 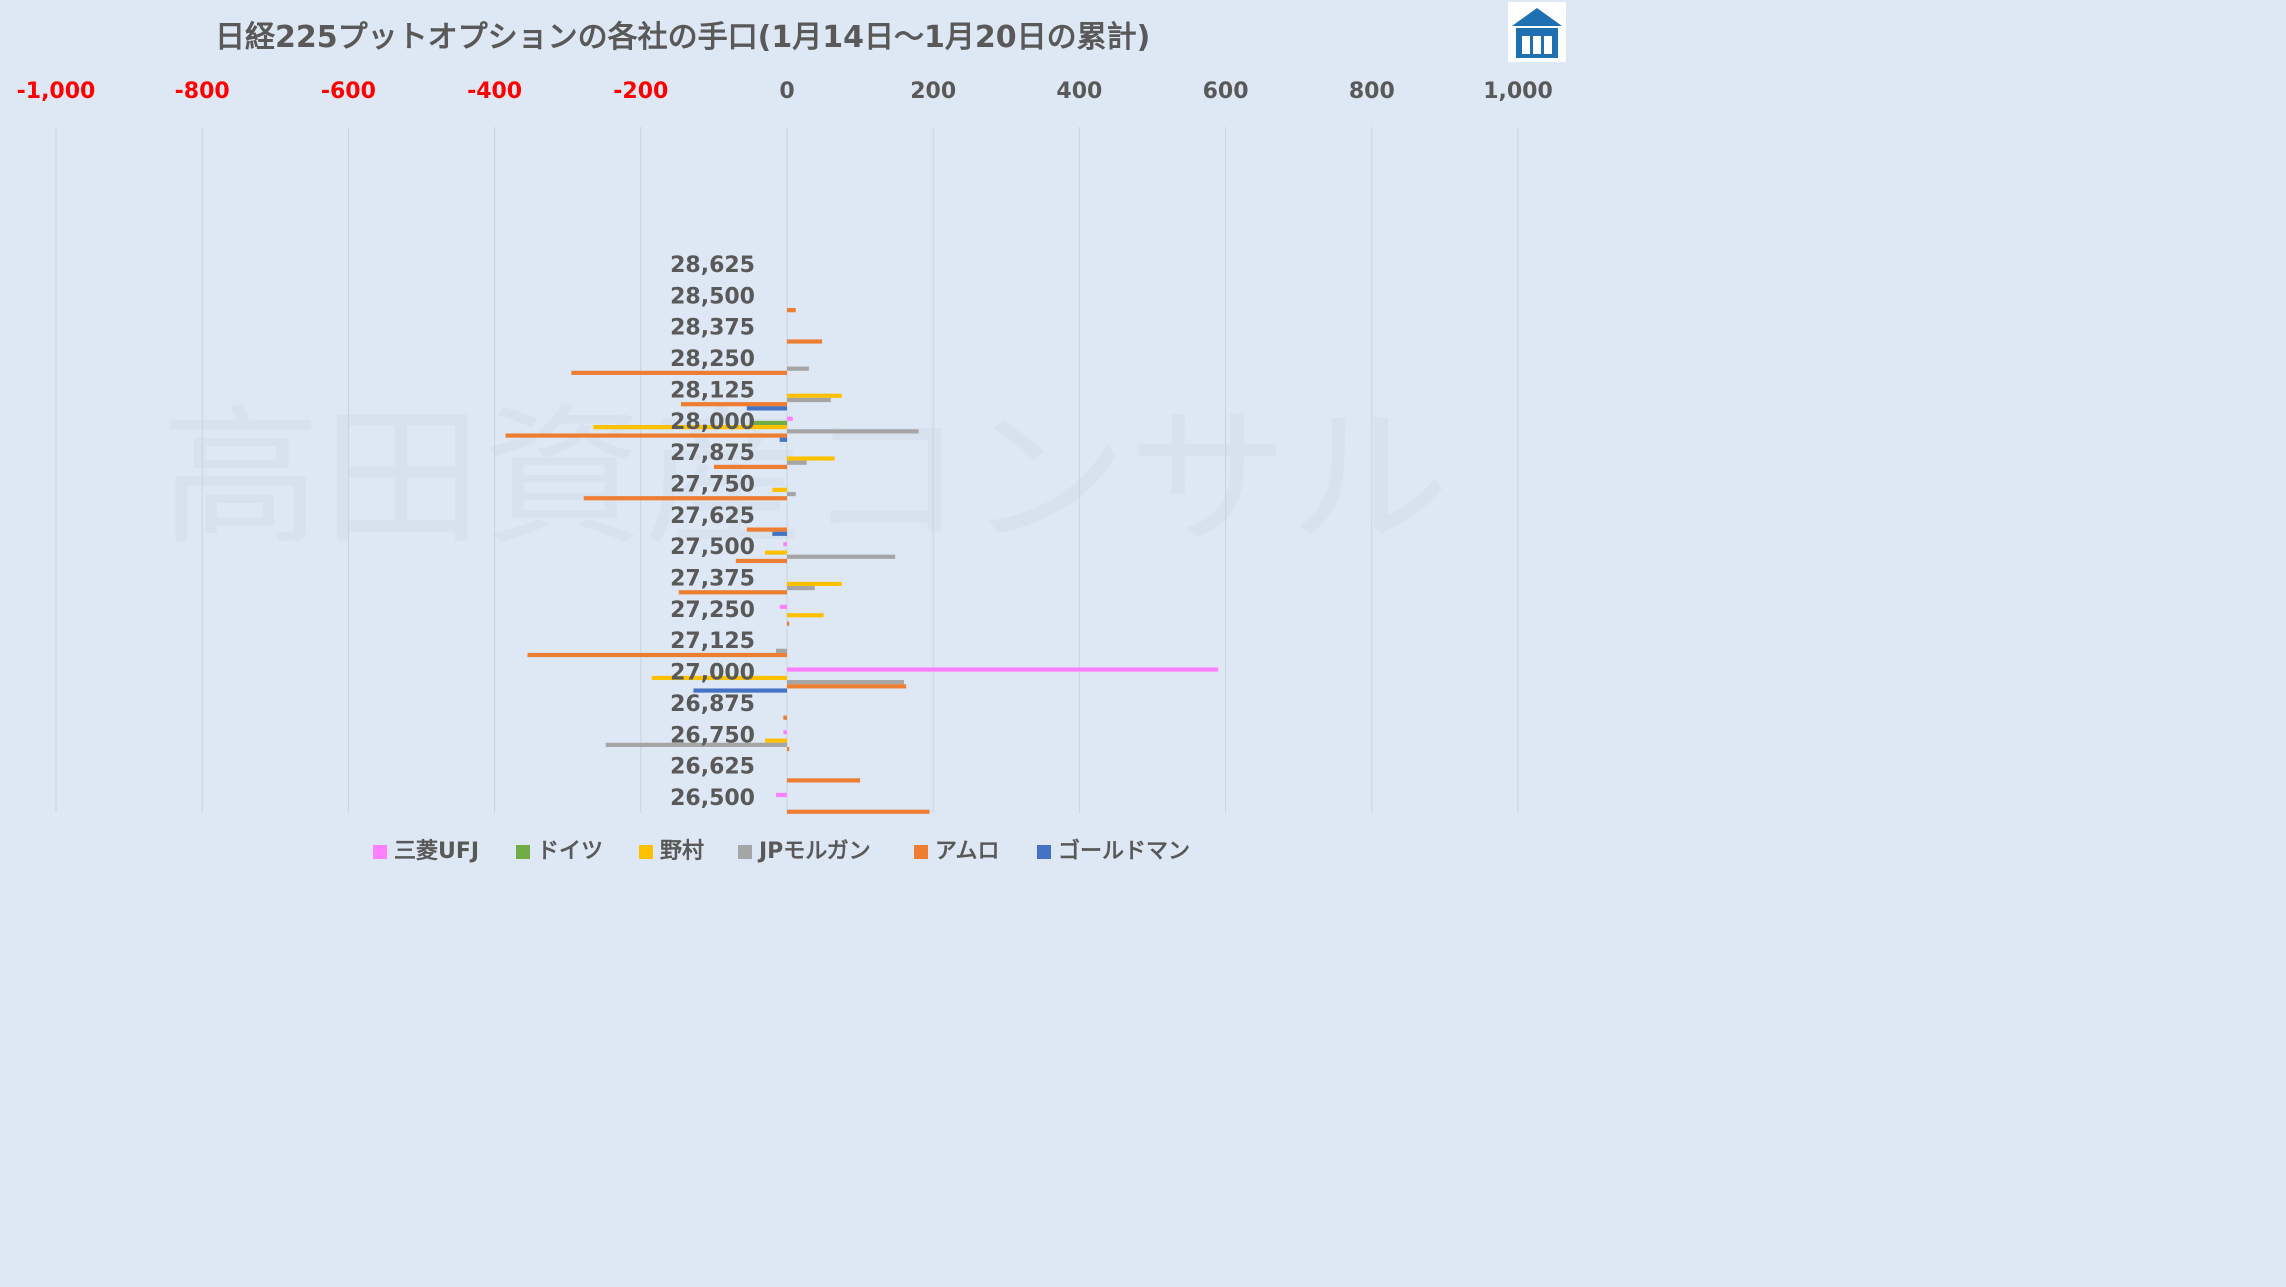 What do you see at coordinates (712, 296) in the screenshot?
I see `category-label: 28,500` at bounding box center [712, 296].